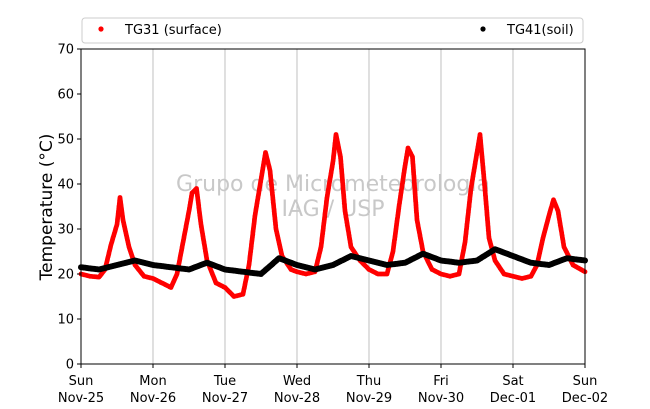  What do you see at coordinates (65, 230) in the screenshot?
I see `y-tick-label: 30` at bounding box center [65, 230].